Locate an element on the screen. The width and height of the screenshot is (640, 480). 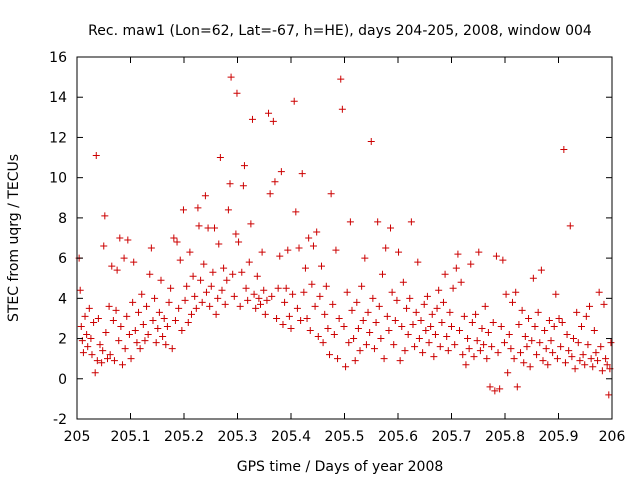
y-tick-label: 6 is located at coordinates (62, 259).